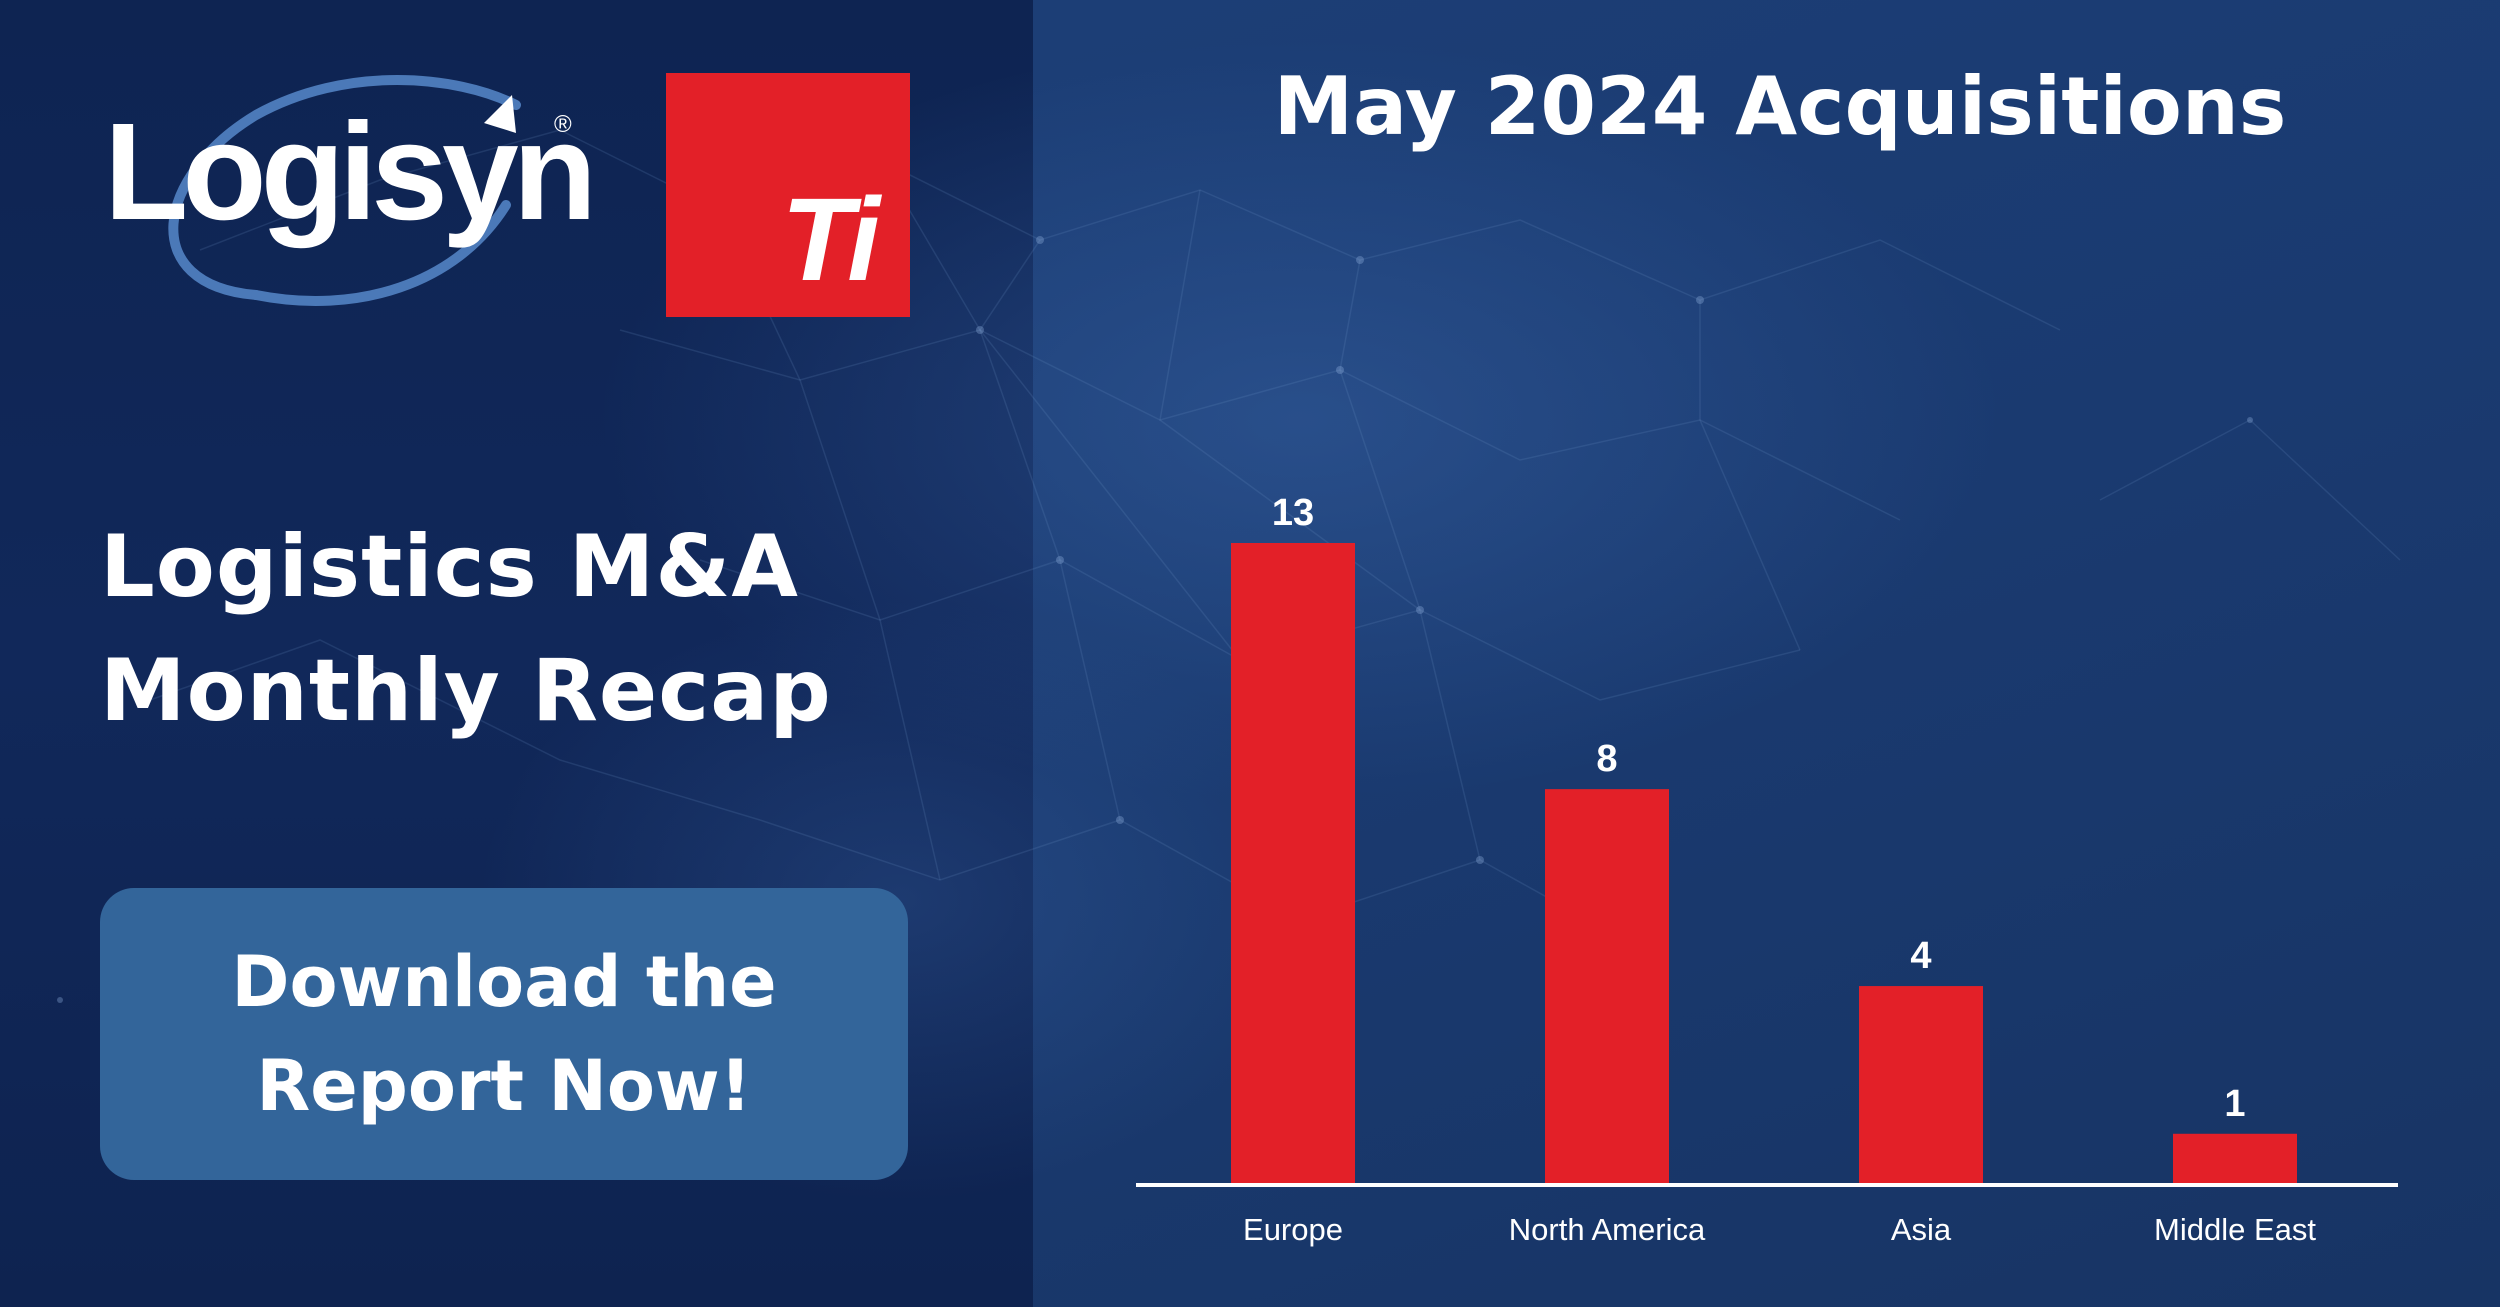 Image resolution: width=2500 pixels, height=1307 pixels. I want to click on category-label: Middle East, so click(2235, 1229).